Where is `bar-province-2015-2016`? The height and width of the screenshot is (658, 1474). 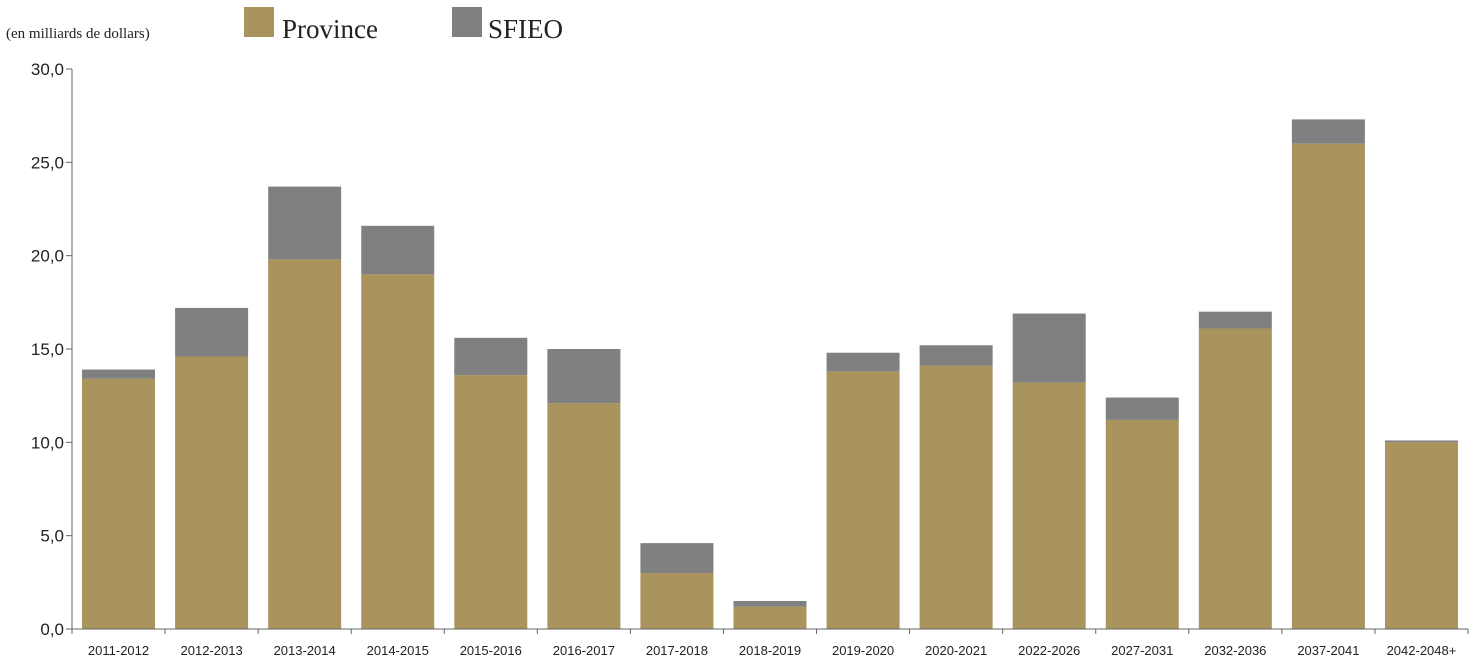 bar-province-2015-2016 is located at coordinates (491, 502).